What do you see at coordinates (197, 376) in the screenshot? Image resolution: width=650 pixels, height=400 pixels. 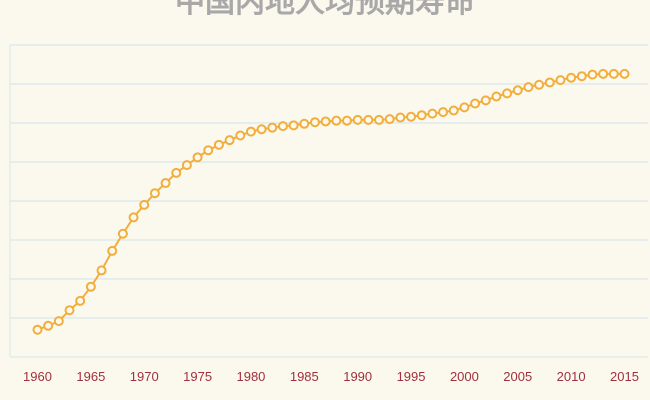 I see `x-tick-label: 1975` at bounding box center [197, 376].